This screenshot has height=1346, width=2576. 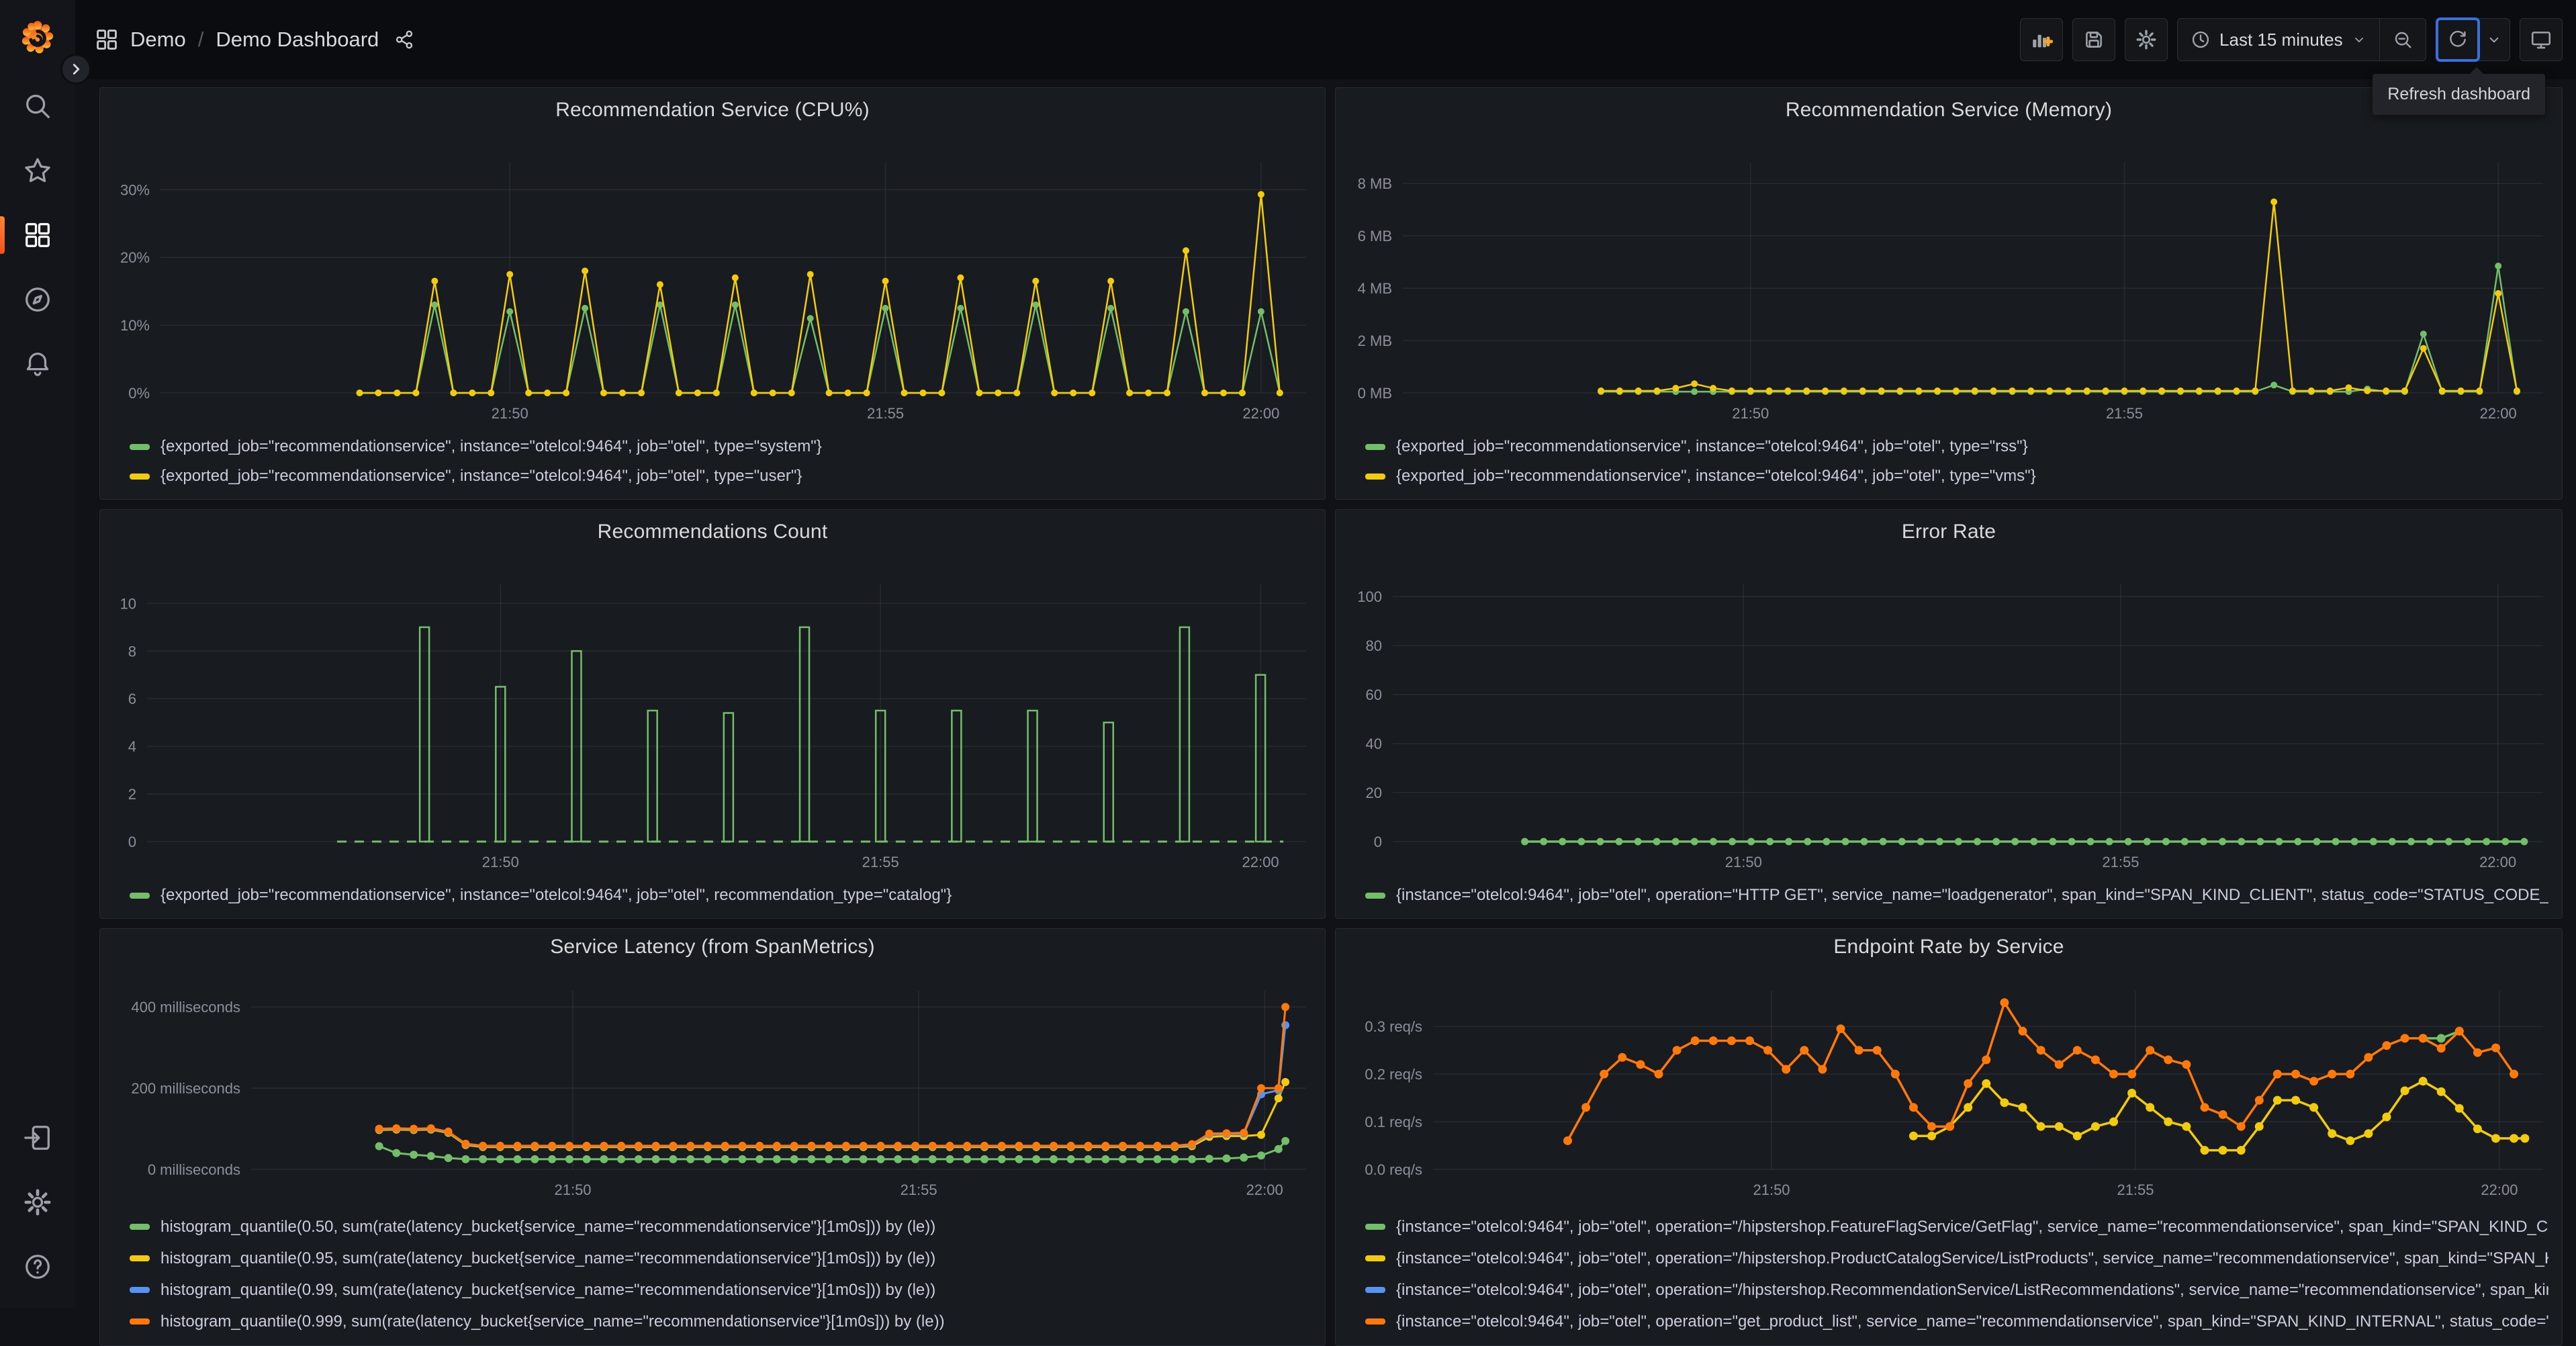 I want to click on refresh-group, so click(x=2473, y=39).